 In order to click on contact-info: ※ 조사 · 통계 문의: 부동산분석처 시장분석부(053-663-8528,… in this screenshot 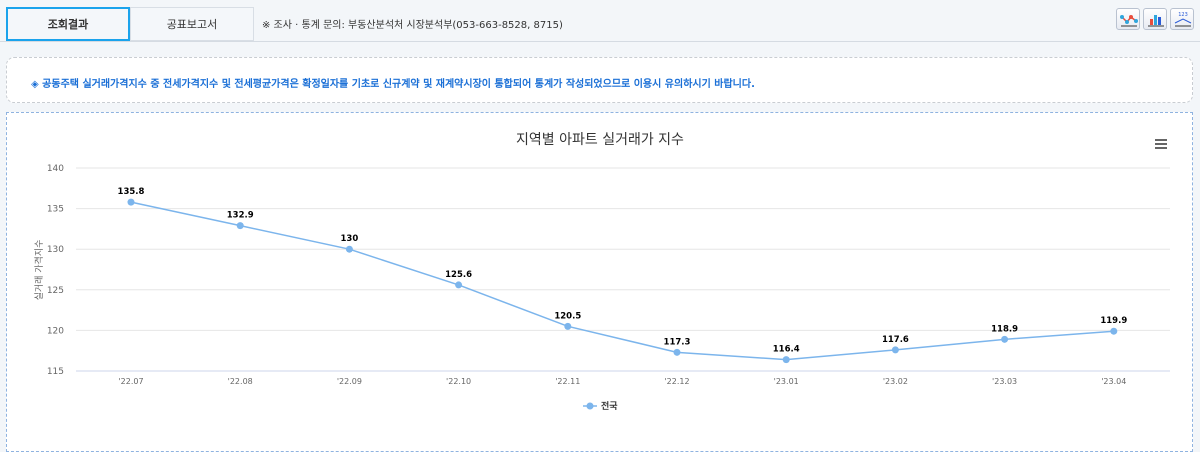, I will do `click(412, 25)`.